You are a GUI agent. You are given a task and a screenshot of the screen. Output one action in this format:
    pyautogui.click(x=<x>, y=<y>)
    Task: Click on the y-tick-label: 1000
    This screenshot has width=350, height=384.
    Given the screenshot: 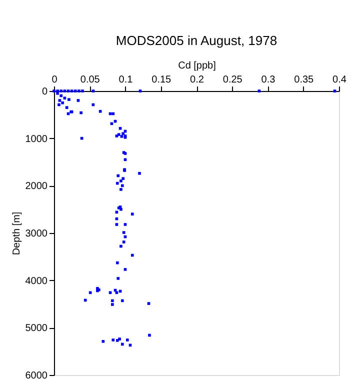 What is the action you would take?
    pyautogui.click(x=36, y=139)
    